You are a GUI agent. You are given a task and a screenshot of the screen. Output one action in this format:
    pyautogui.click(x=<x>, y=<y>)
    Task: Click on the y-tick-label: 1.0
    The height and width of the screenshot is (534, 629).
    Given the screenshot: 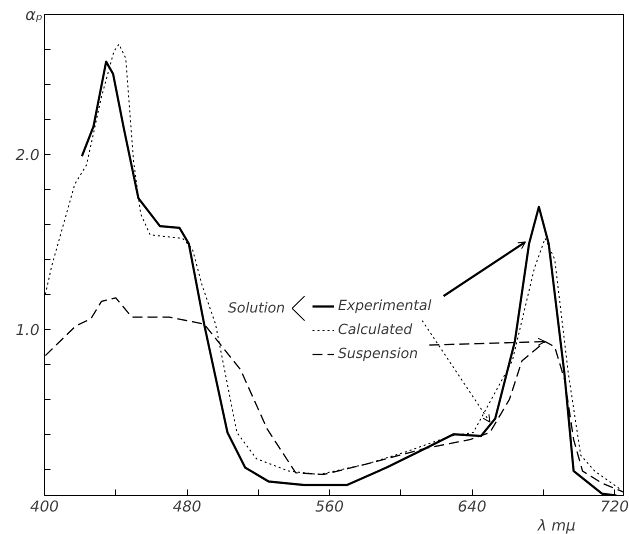 What is the action you would take?
    pyautogui.click(x=28, y=329)
    